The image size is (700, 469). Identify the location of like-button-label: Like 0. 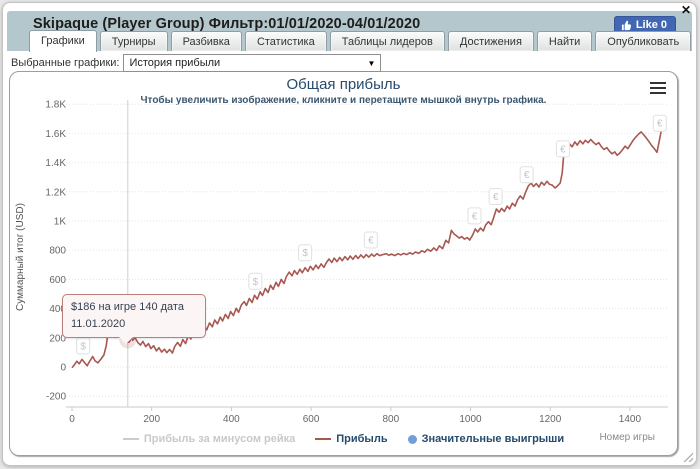
(651, 25).